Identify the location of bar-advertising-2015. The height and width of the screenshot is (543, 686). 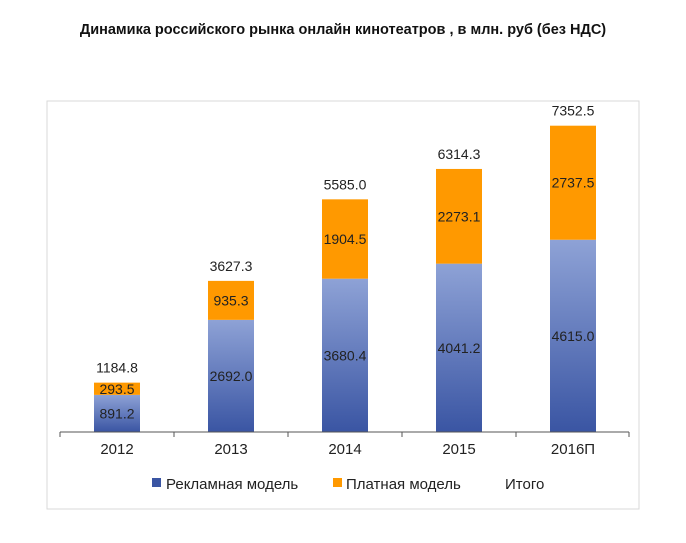
(459, 347).